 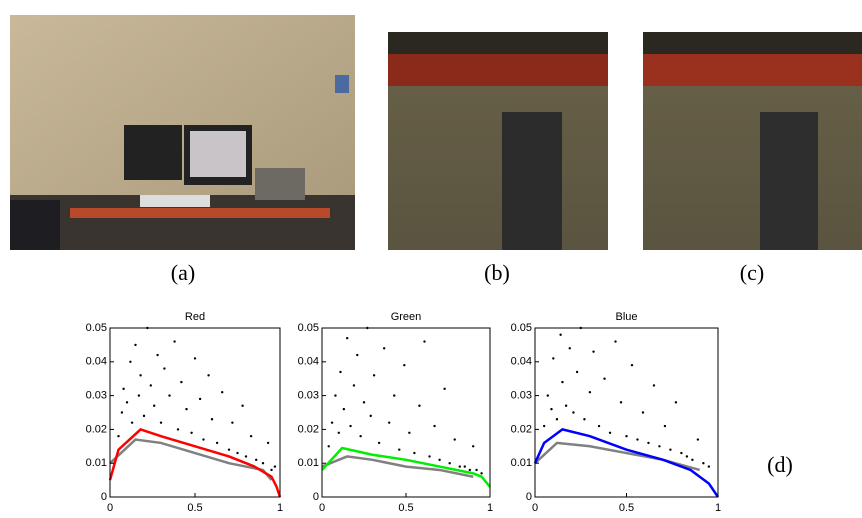 I want to click on plot-title: Green, so click(x=406, y=317).